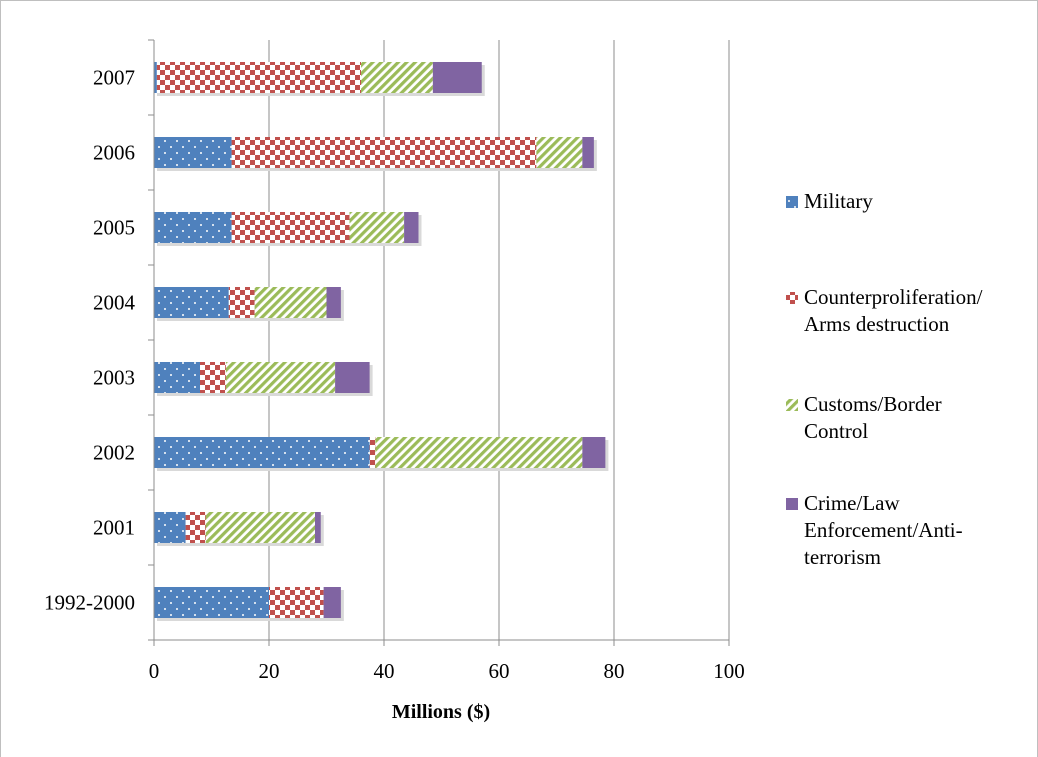  Describe the element at coordinates (114, 528) in the screenshot. I see `y-tick-label: 2001` at that location.